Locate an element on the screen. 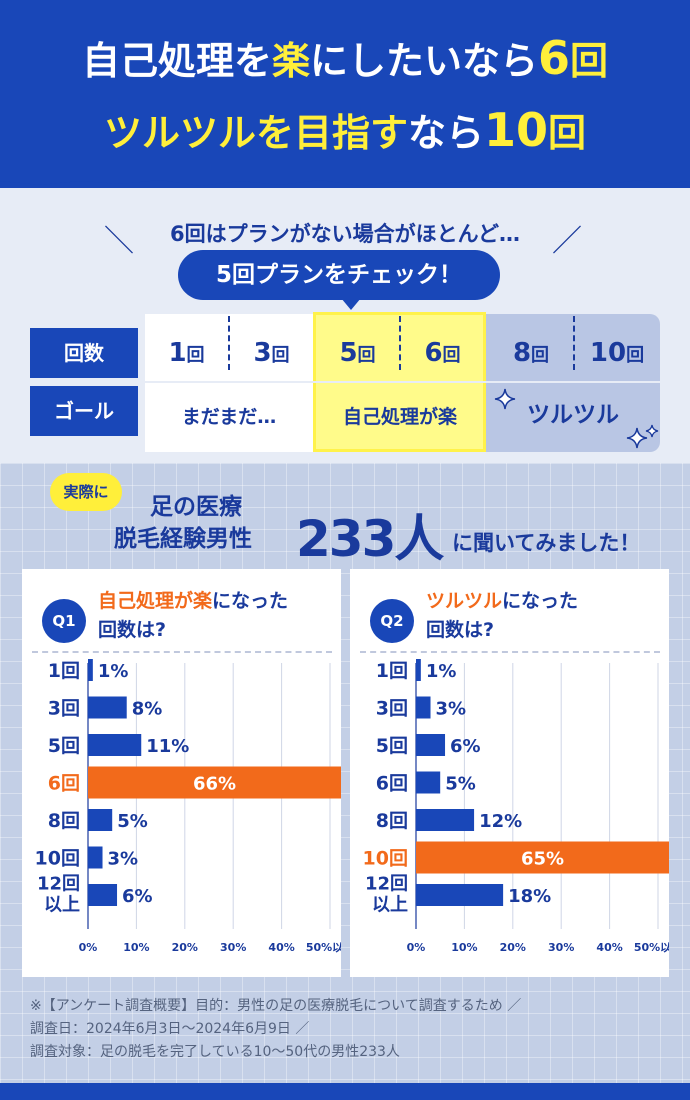 The image size is (690, 1100). q1-badge: Q1 is located at coordinates (64, 621).